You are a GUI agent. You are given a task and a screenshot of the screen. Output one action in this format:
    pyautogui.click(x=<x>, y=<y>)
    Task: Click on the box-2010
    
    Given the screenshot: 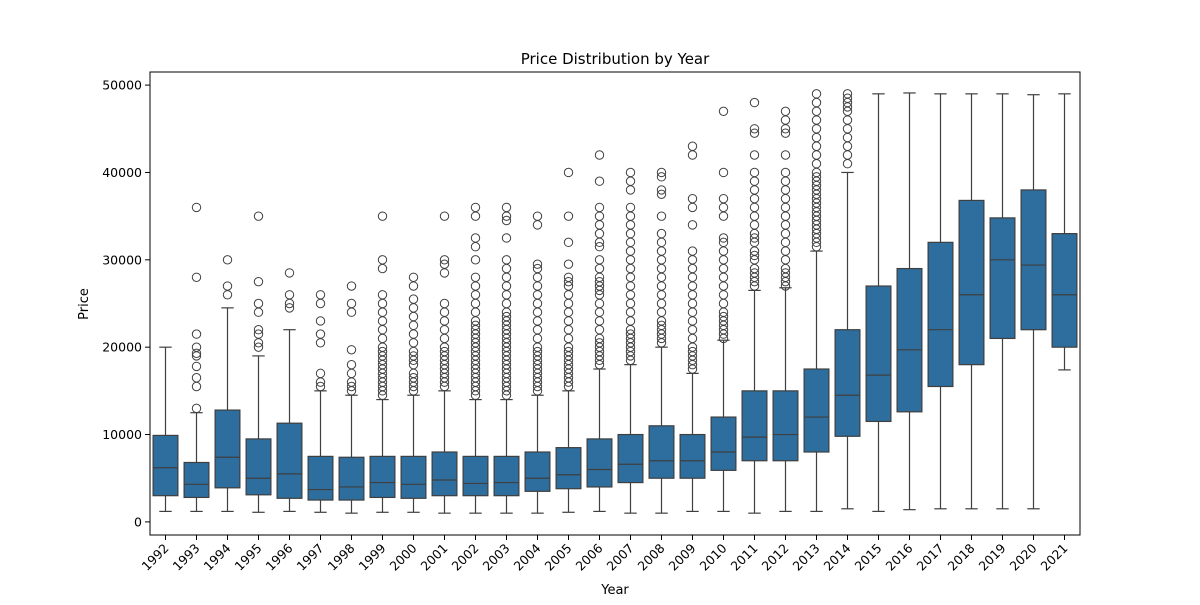 What is the action you would take?
    pyautogui.click(x=723, y=309)
    